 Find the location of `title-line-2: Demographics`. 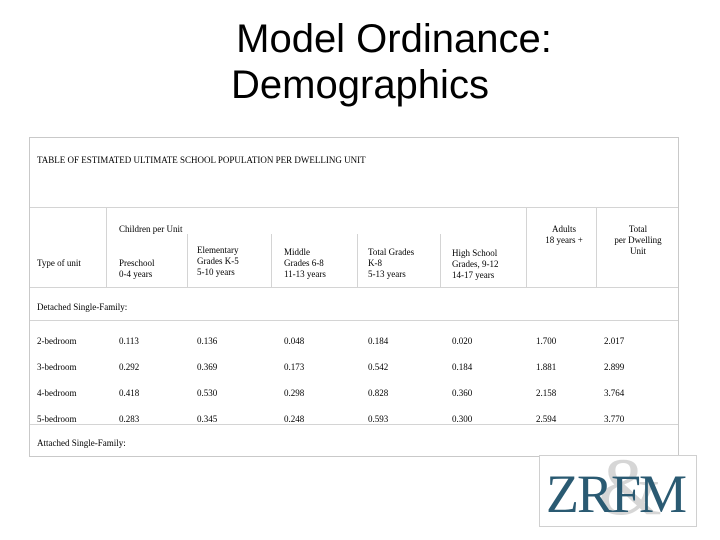

title-line-2: Demographics is located at coordinates (360, 85).